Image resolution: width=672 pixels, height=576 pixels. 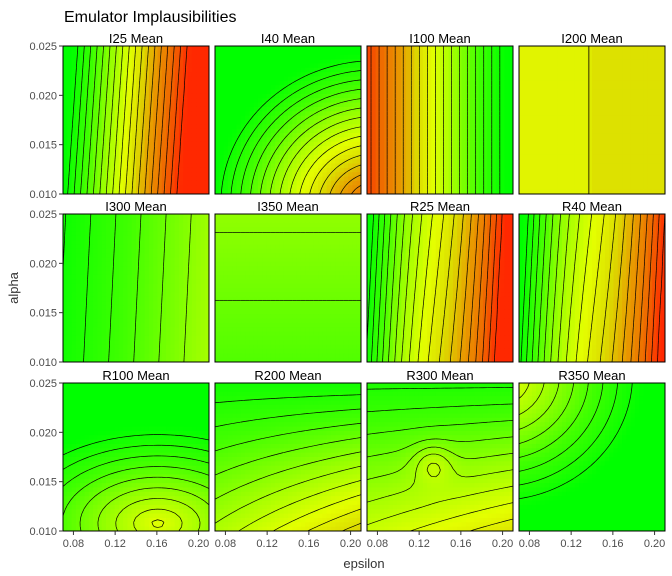 I want to click on panel-3: I200 Mean, so click(x=592, y=113).